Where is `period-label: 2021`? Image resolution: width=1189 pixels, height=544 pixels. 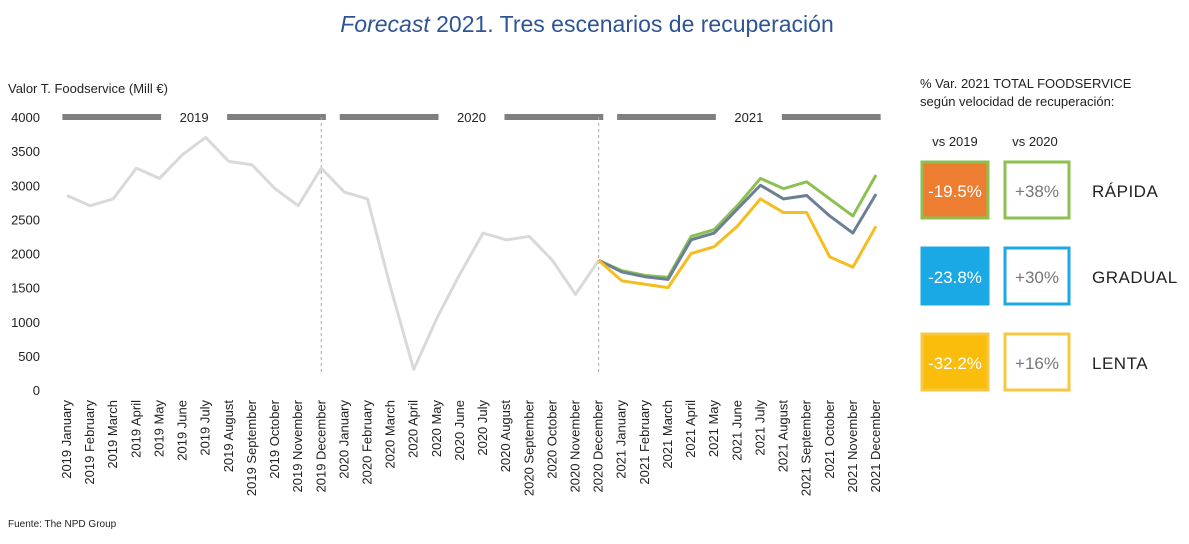
period-label: 2021 is located at coordinates (748, 117).